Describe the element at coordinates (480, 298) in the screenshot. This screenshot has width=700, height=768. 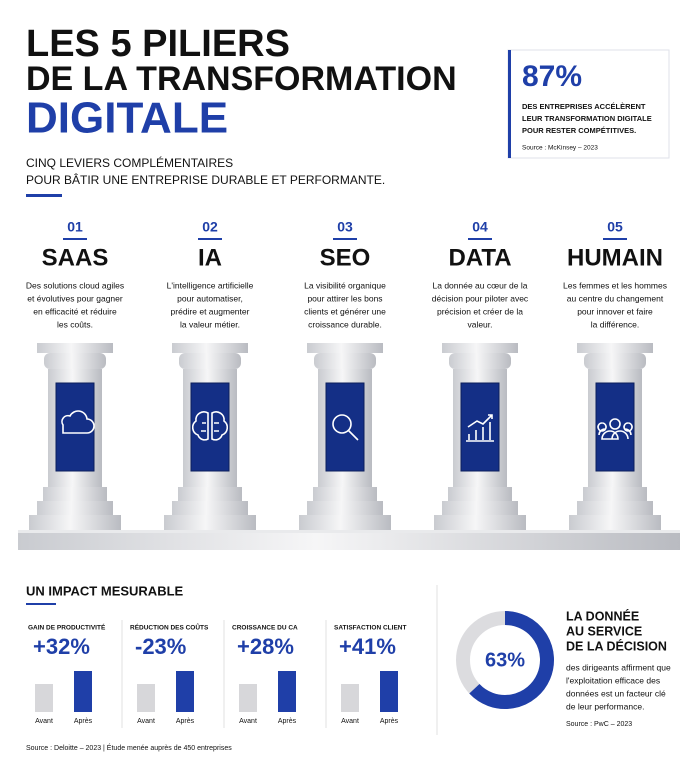
I see `pillar-desc: décision pour piloter avec` at that location.